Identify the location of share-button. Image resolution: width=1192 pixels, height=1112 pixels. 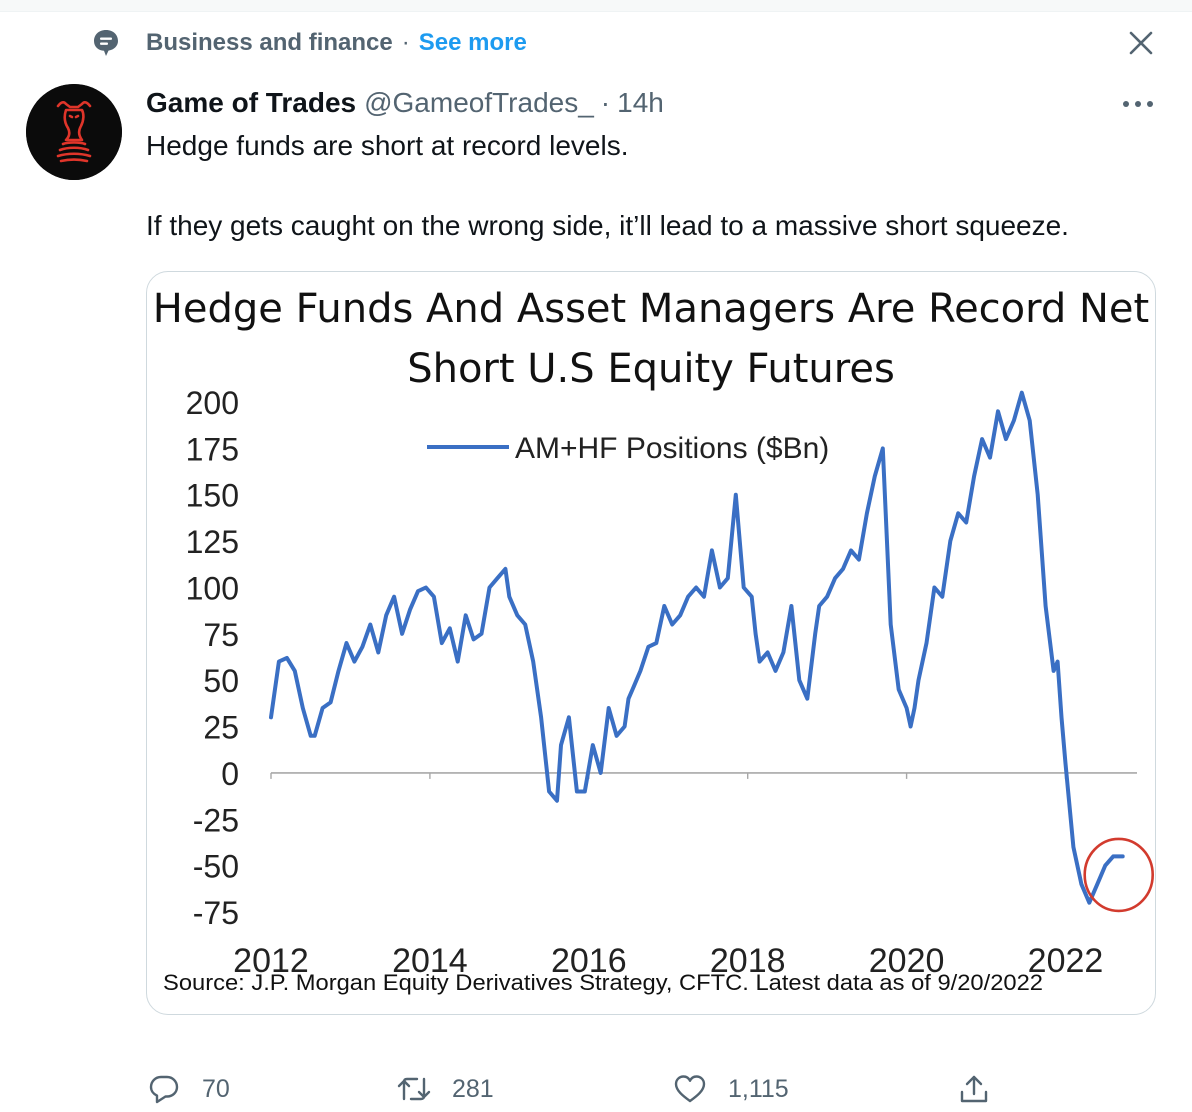
(984, 1089).